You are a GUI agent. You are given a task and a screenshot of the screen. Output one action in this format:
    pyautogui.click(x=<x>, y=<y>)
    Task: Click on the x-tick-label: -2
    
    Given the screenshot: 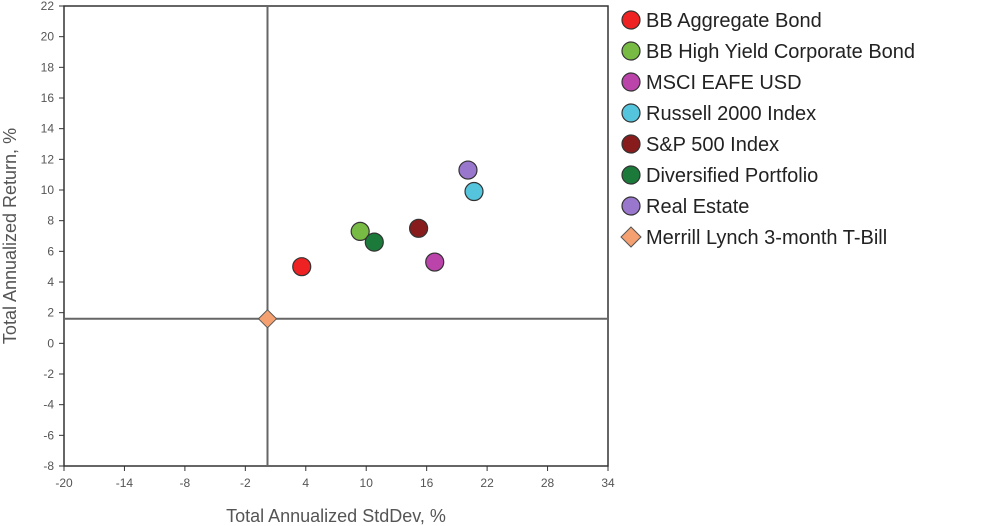 What is the action you would take?
    pyautogui.click(x=245, y=483)
    